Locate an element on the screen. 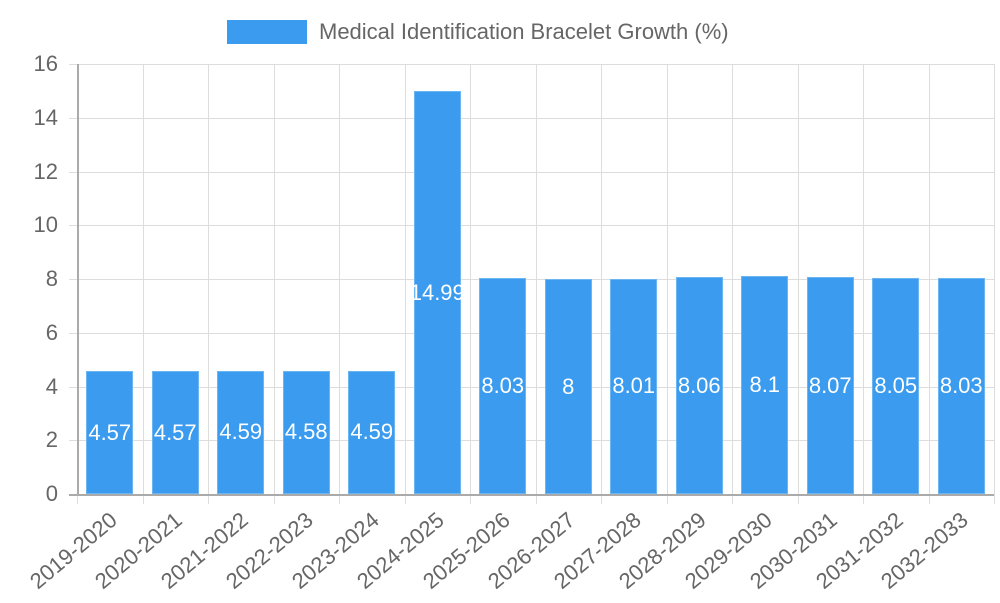 The height and width of the screenshot is (603, 1000). bar-2028-2029 is located at coordinates (699, 385).